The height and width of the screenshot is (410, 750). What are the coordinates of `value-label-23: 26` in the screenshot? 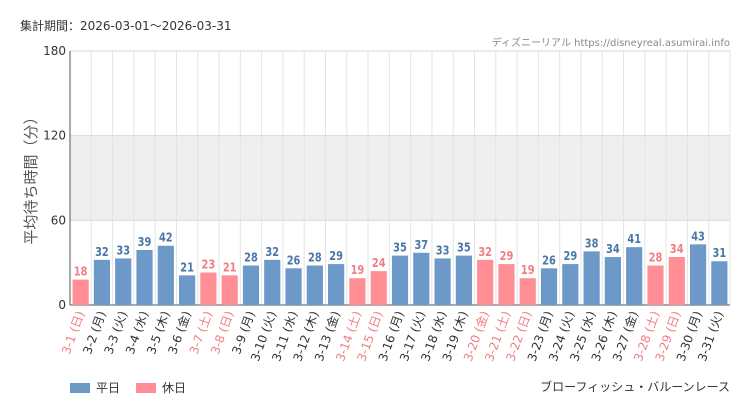 It's located at (549, 260).